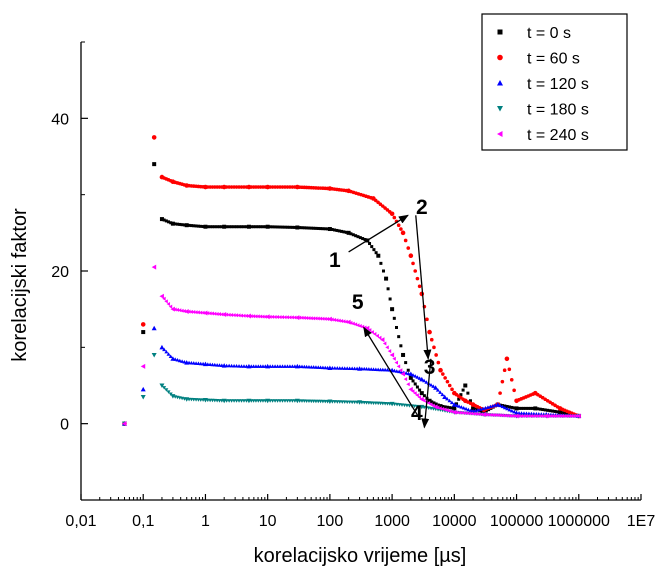 Image resolution: width=657 pixels, height=573 pixels. I want to click on y-tick-label: 20, so click(60, 272).